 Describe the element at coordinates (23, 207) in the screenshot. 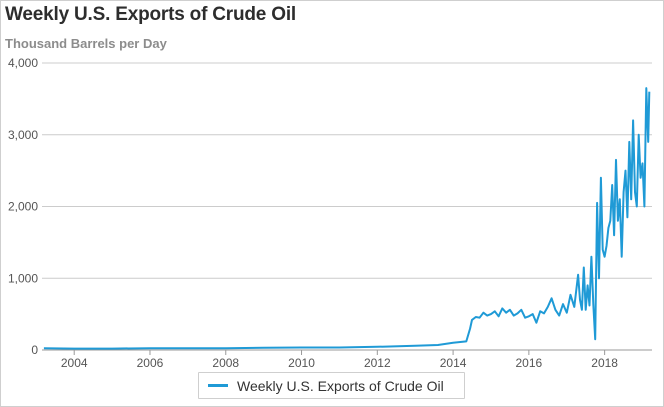

I see `y-tick-label: 2,000` at that location.